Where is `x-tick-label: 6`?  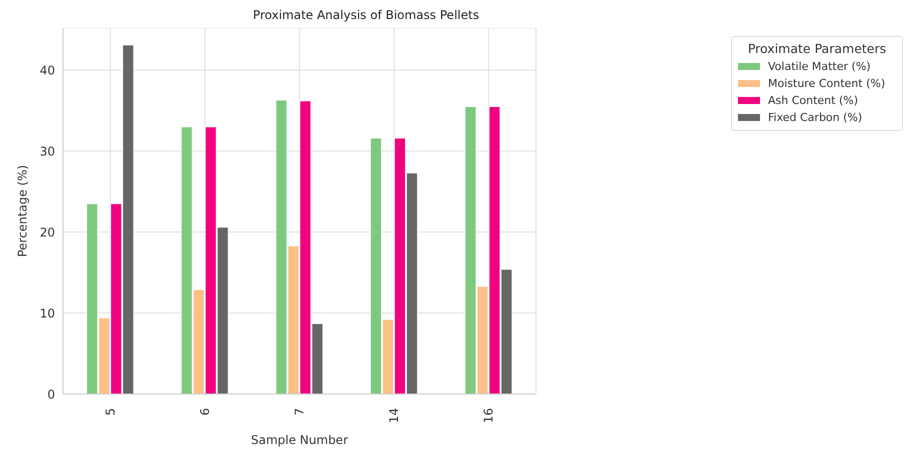
x-tick-label: 6 is located at coordinates (205, 412).